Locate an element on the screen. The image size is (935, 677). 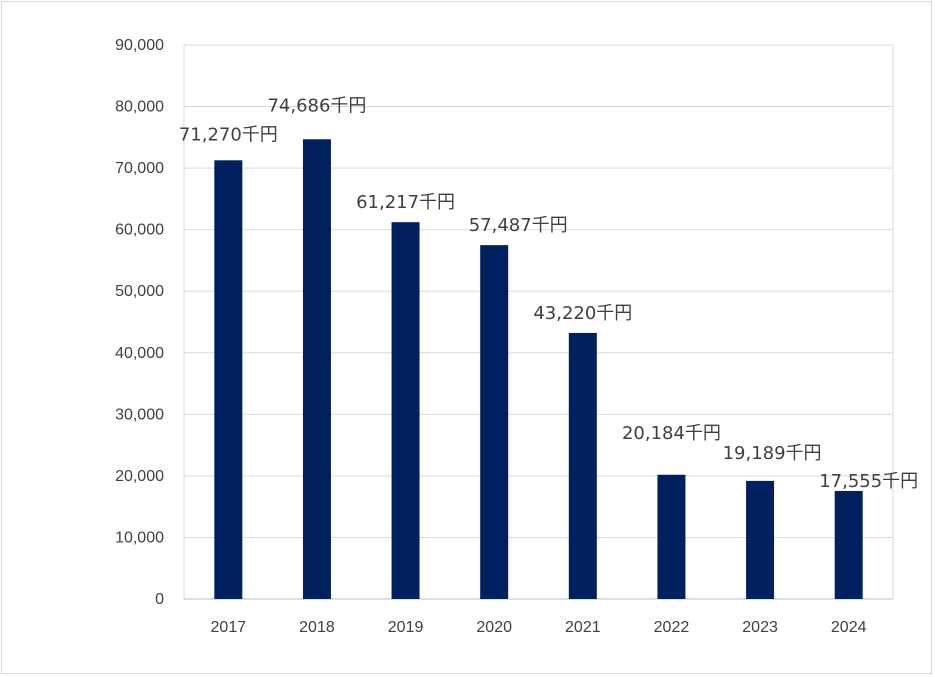
bar-2018 is located at coordinates (316, 369).